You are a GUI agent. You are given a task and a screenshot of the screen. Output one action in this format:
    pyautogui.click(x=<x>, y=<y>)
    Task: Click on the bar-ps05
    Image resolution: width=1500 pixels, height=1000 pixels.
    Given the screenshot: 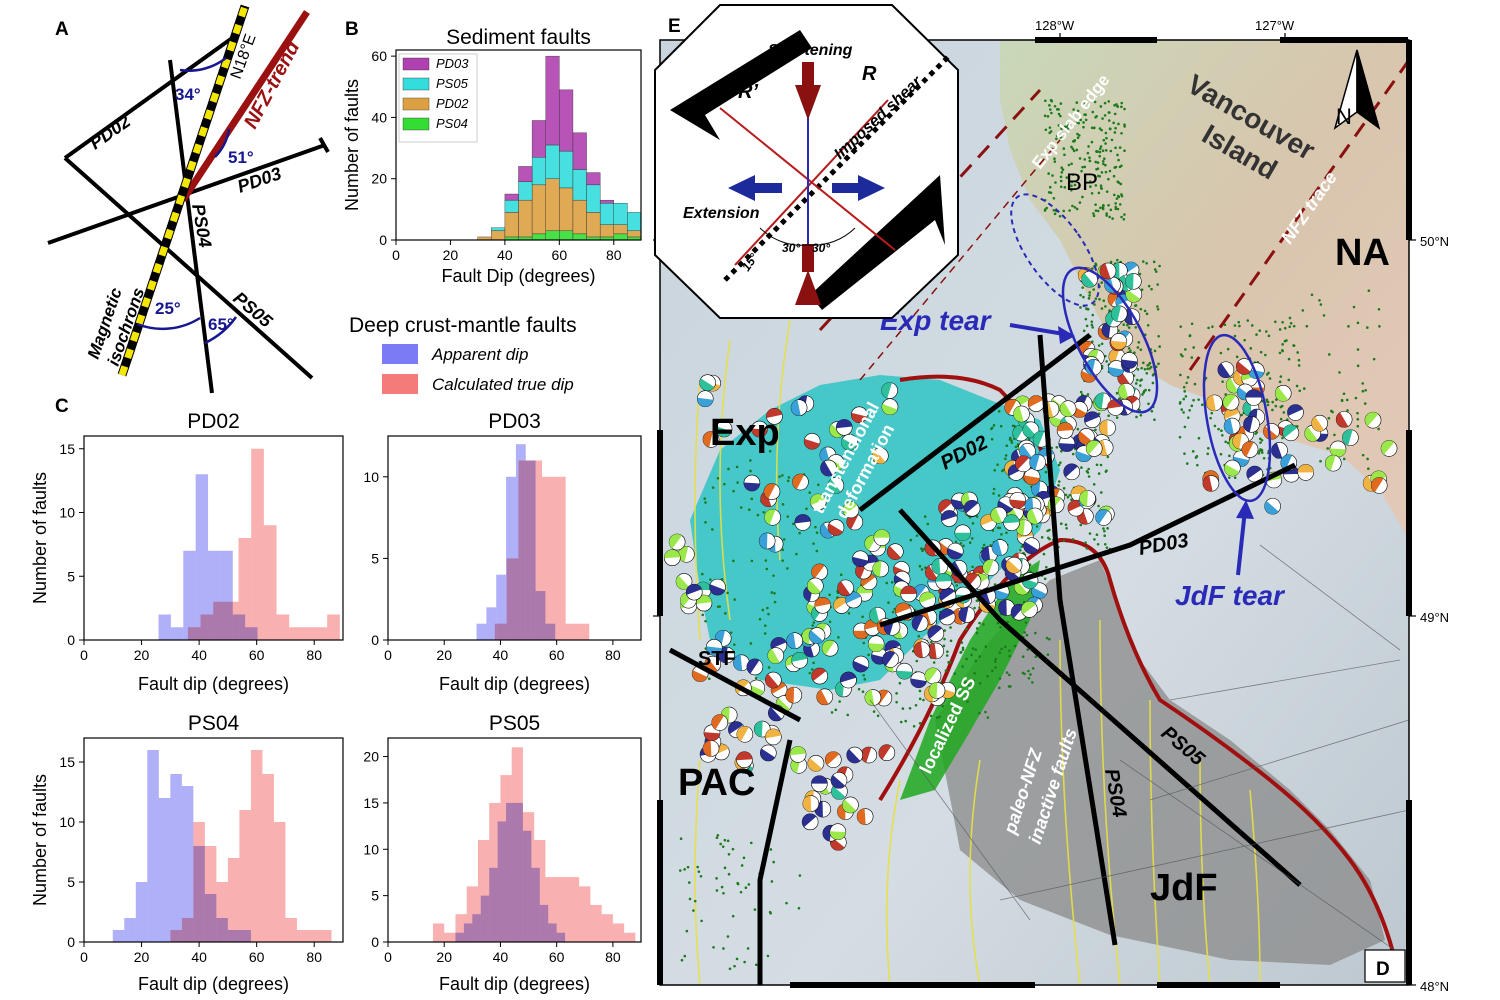 What is the action you would take?
    pyautogui.click(x=620, y=214)
    